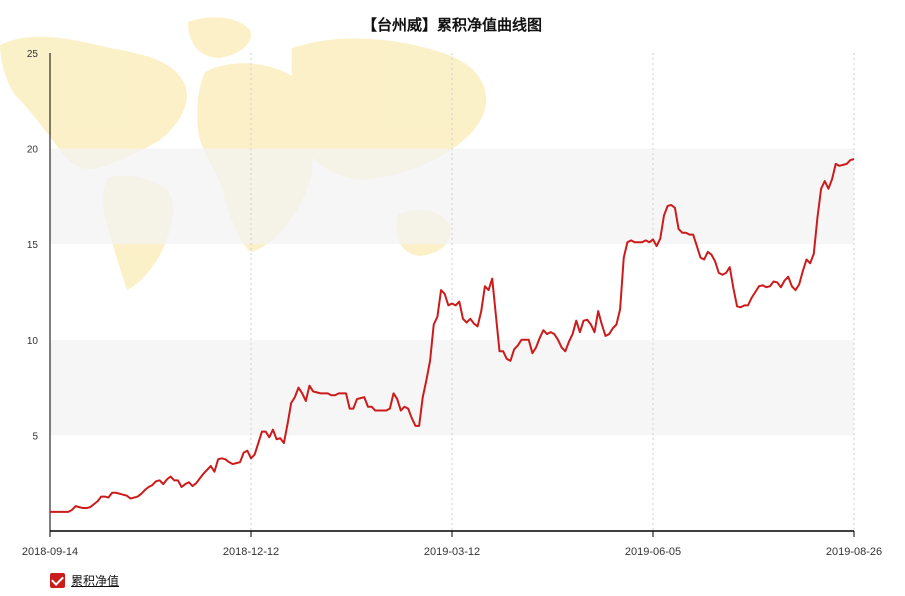 The height and width of the screenshot is (596, 905). I want to click on x-tick-label: 2018-12-12, so click(251, 552).